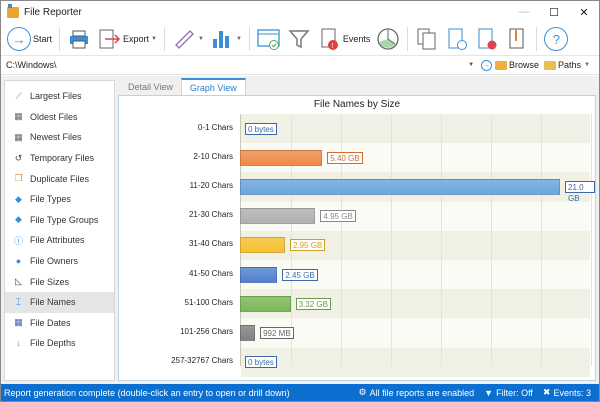 The image size is (600, 402). Describe the element at coordinates (300, 274) in the screenshot. I see `value-label: 2.45 GB` at that location.